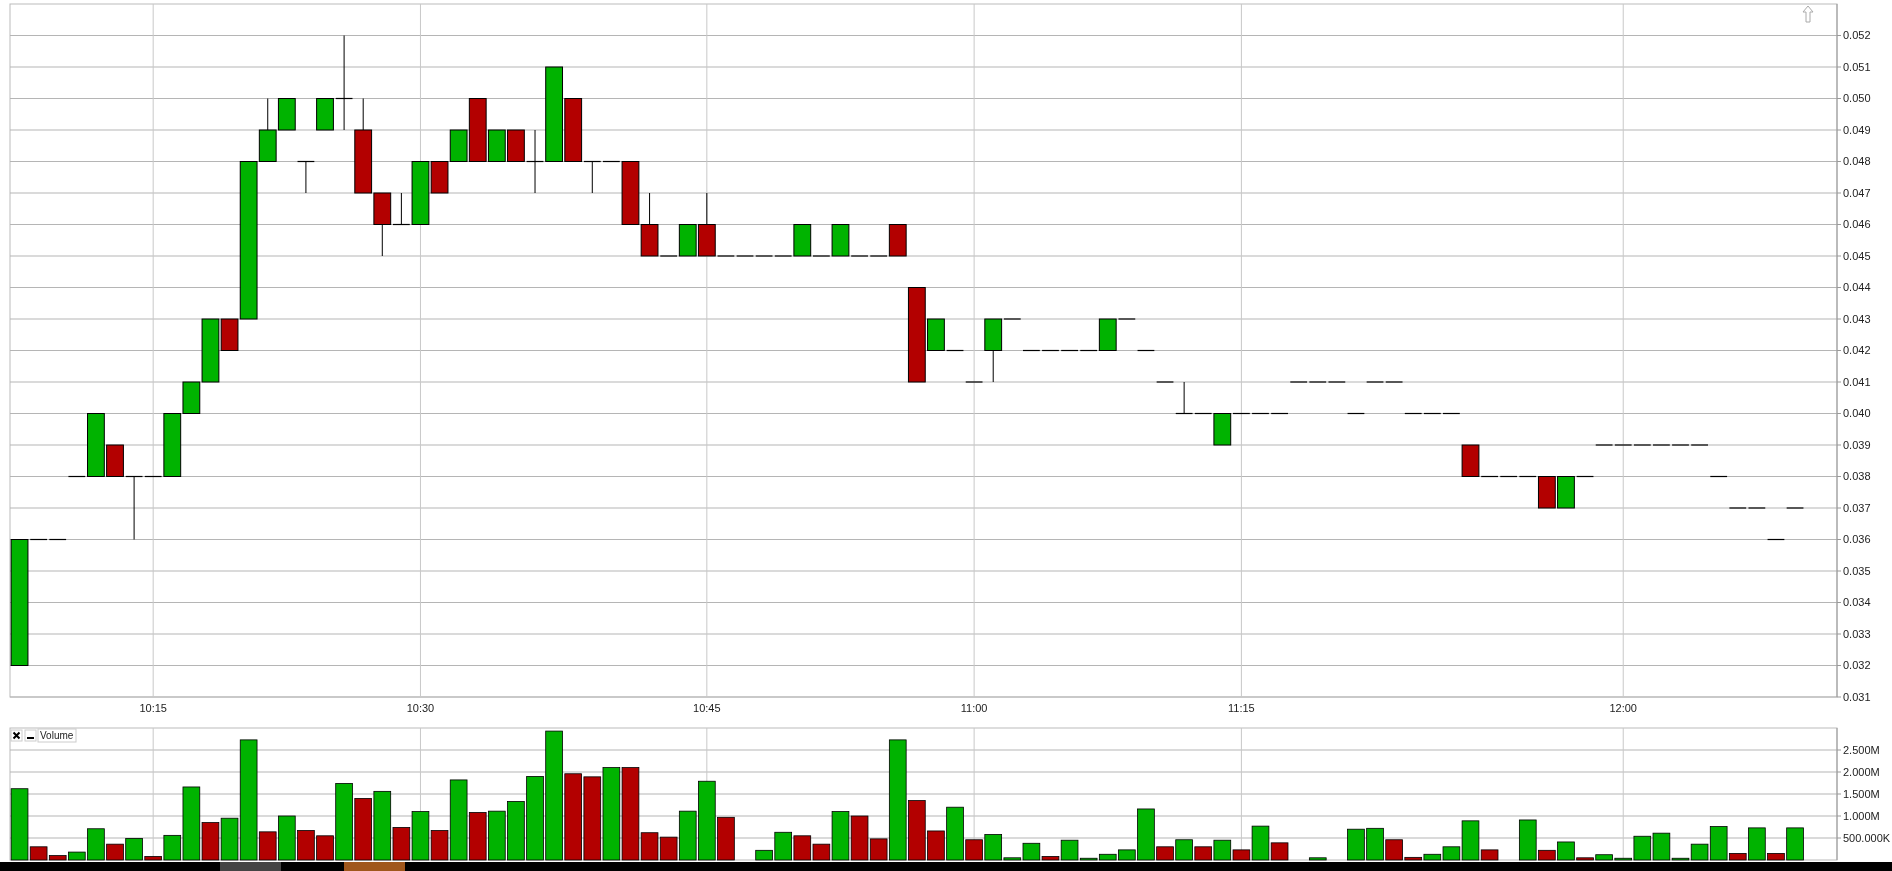  I want to click on y-tick-label: 0.033, so click(1857, 633).